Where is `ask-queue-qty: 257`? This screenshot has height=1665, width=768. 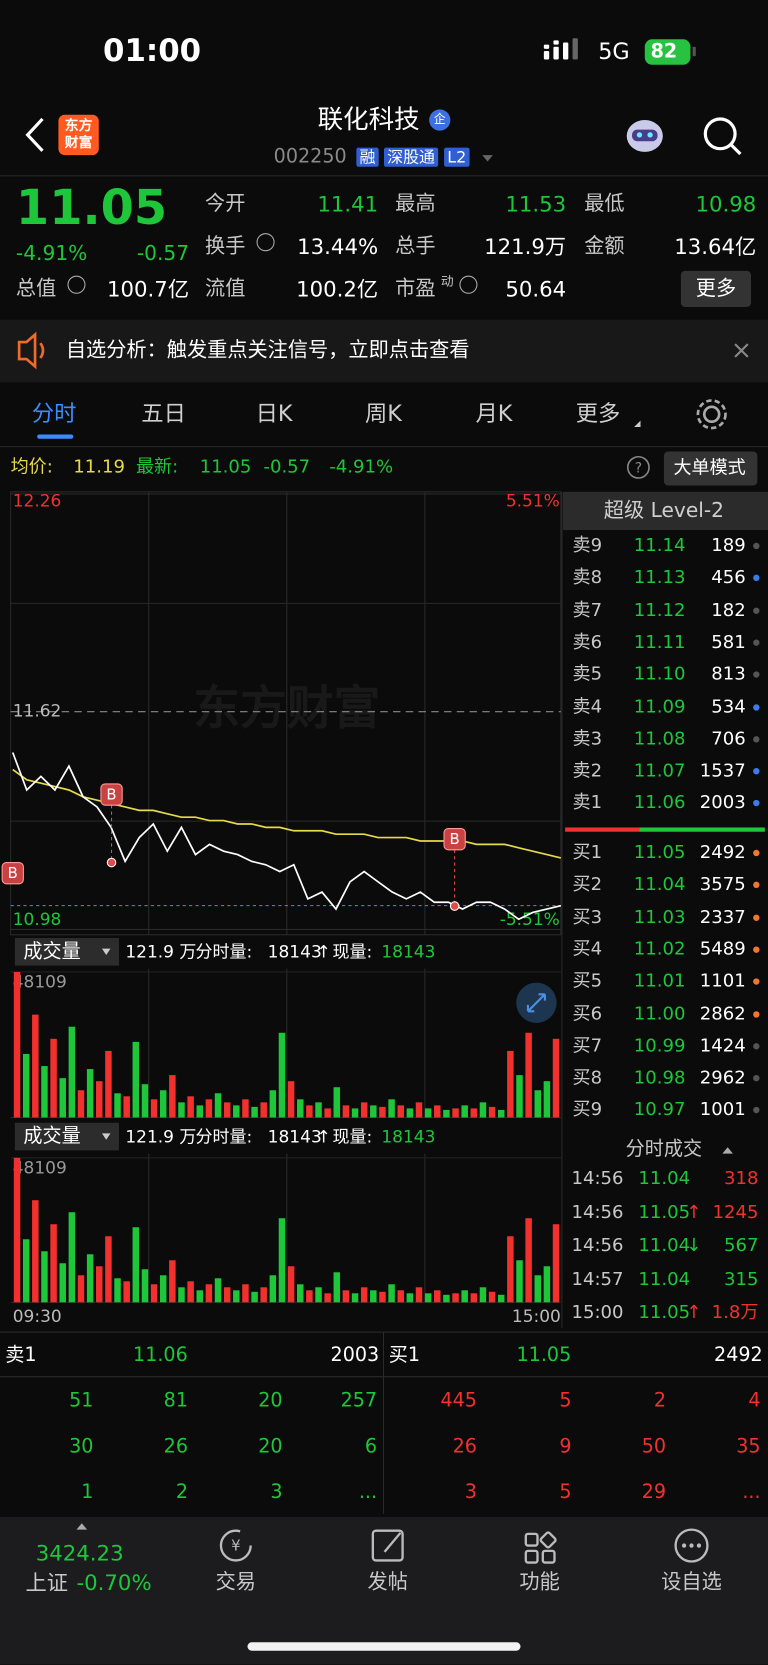
ask-queue-qty: 257 is located at coordinates (359, 1400).